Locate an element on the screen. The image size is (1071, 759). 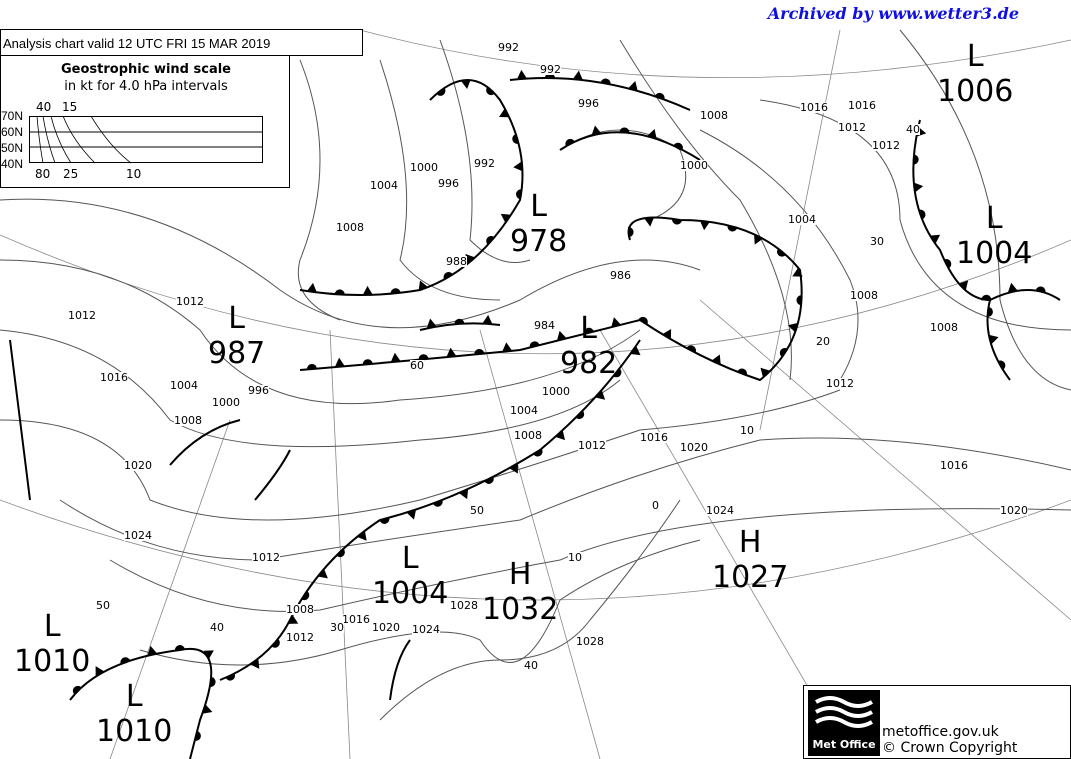
wind-scale-title: Geostrophic wind scale is located at coordinates (145, 69).